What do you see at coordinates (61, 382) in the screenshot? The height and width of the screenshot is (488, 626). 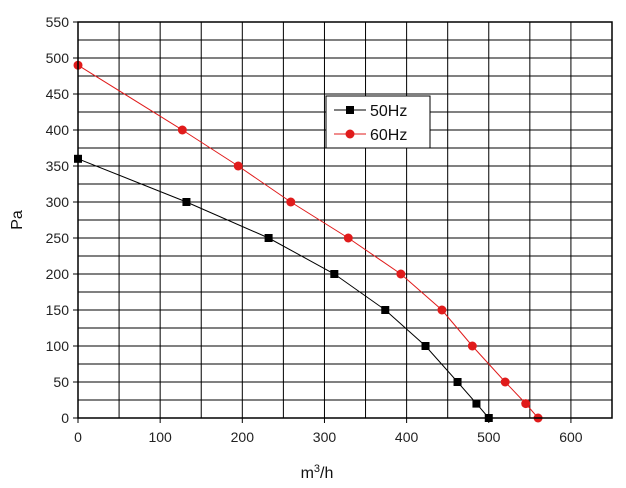 I see `y-tick-label: 50` at bounding box center [61, 382].